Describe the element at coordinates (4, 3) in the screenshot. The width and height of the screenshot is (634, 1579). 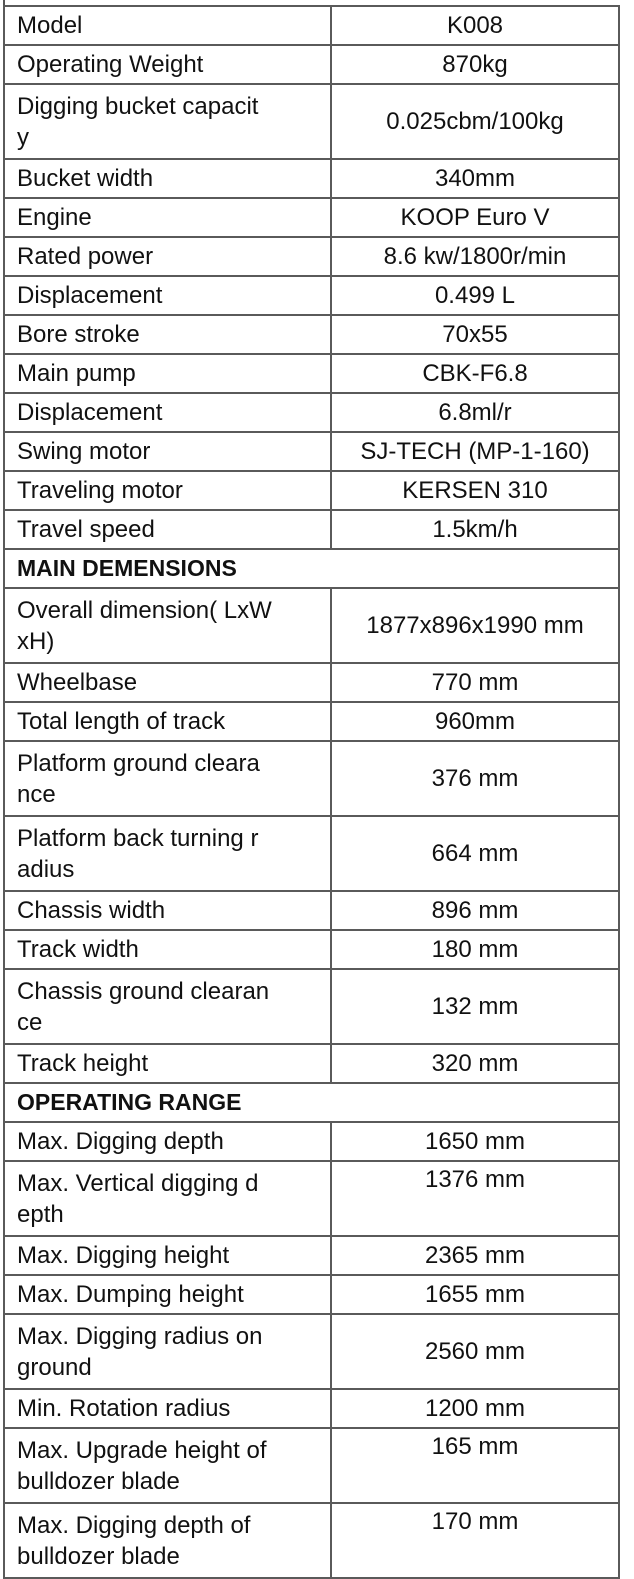
I see `border-fragment` at that location.